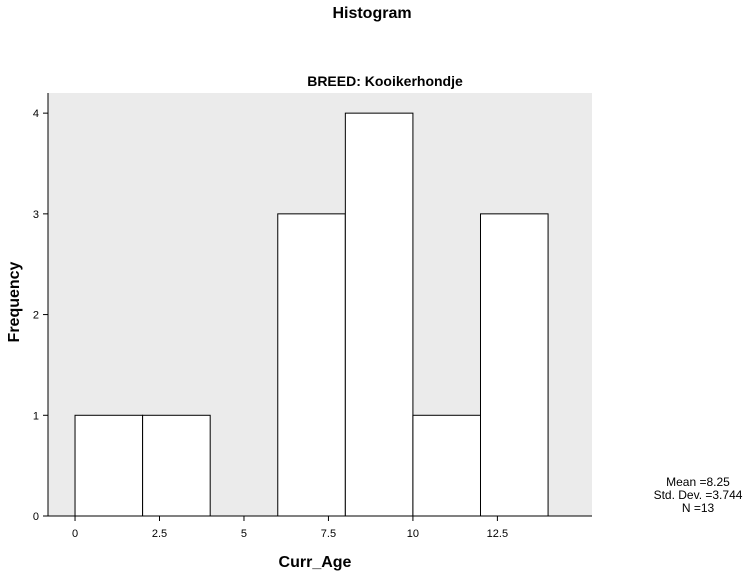 Image resolution: width=744 pixels, height=574 pixels. What do you see at coordinates (413, 534) in the screenshot?
I see `x-tick-label-4: 10` at bounding box center [413, 534].